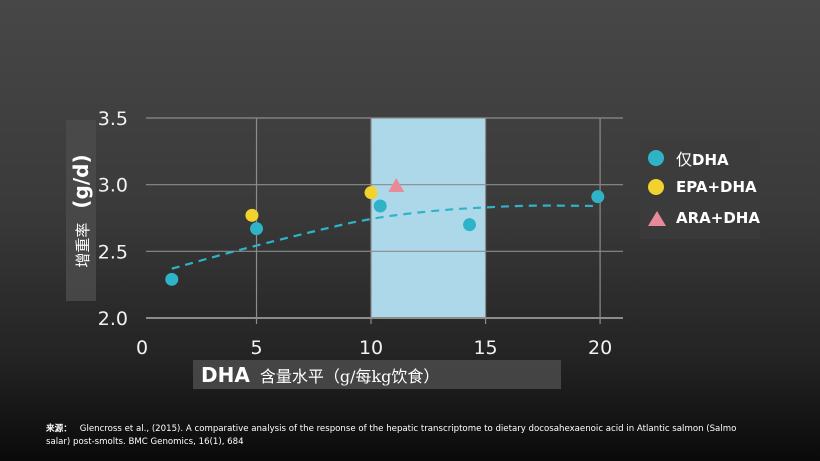 The height and width of the screenshot is (461, 820). Describe the element at coordinates (702, 159) in the screenshot. I see `legend-label-dha-only: 仅DHA` at that location.